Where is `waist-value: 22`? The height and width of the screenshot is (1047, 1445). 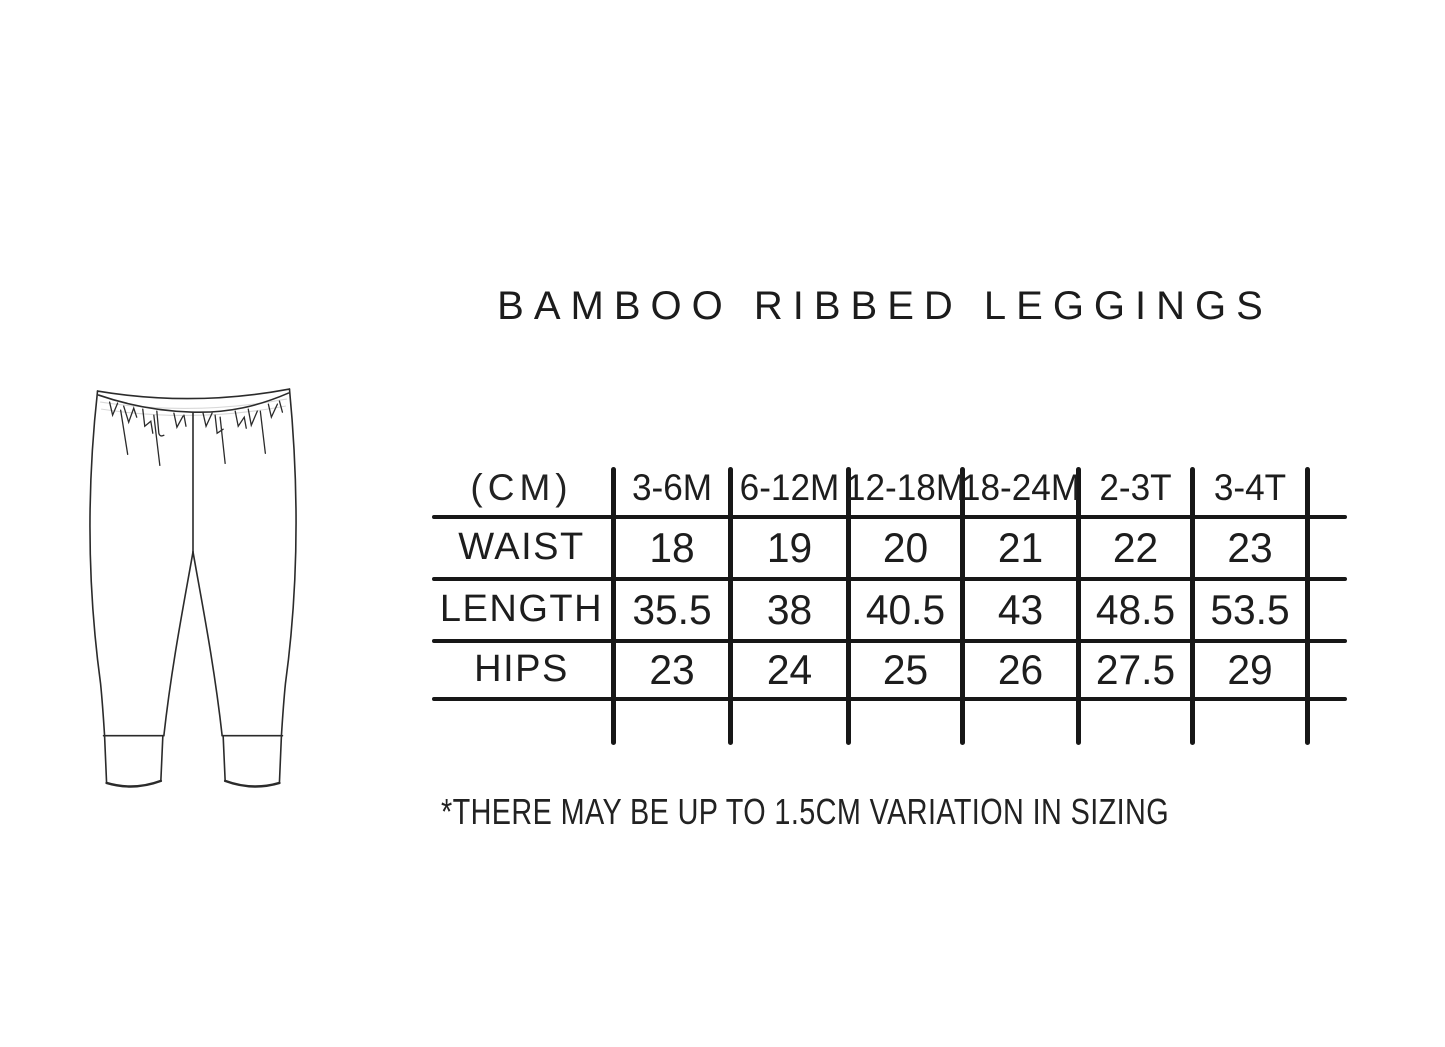 waist-value: 22 is located at coordinates (1135, 547).